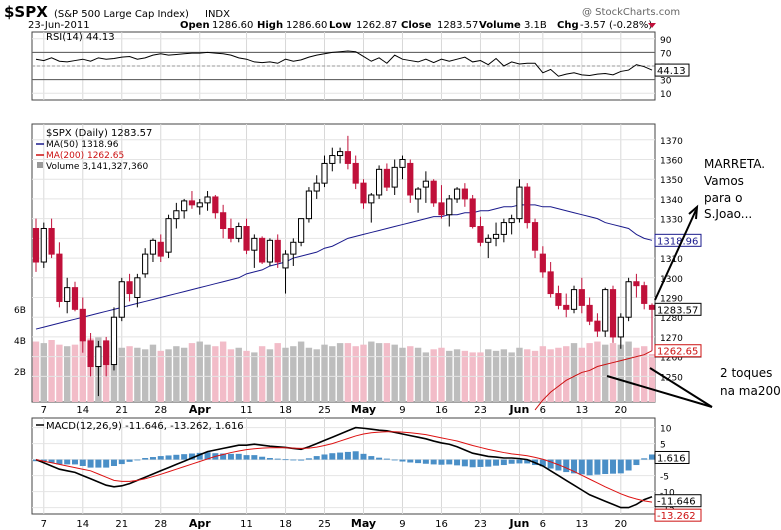  I want to click on x-label-macd-14: 13, so click(581, 524).